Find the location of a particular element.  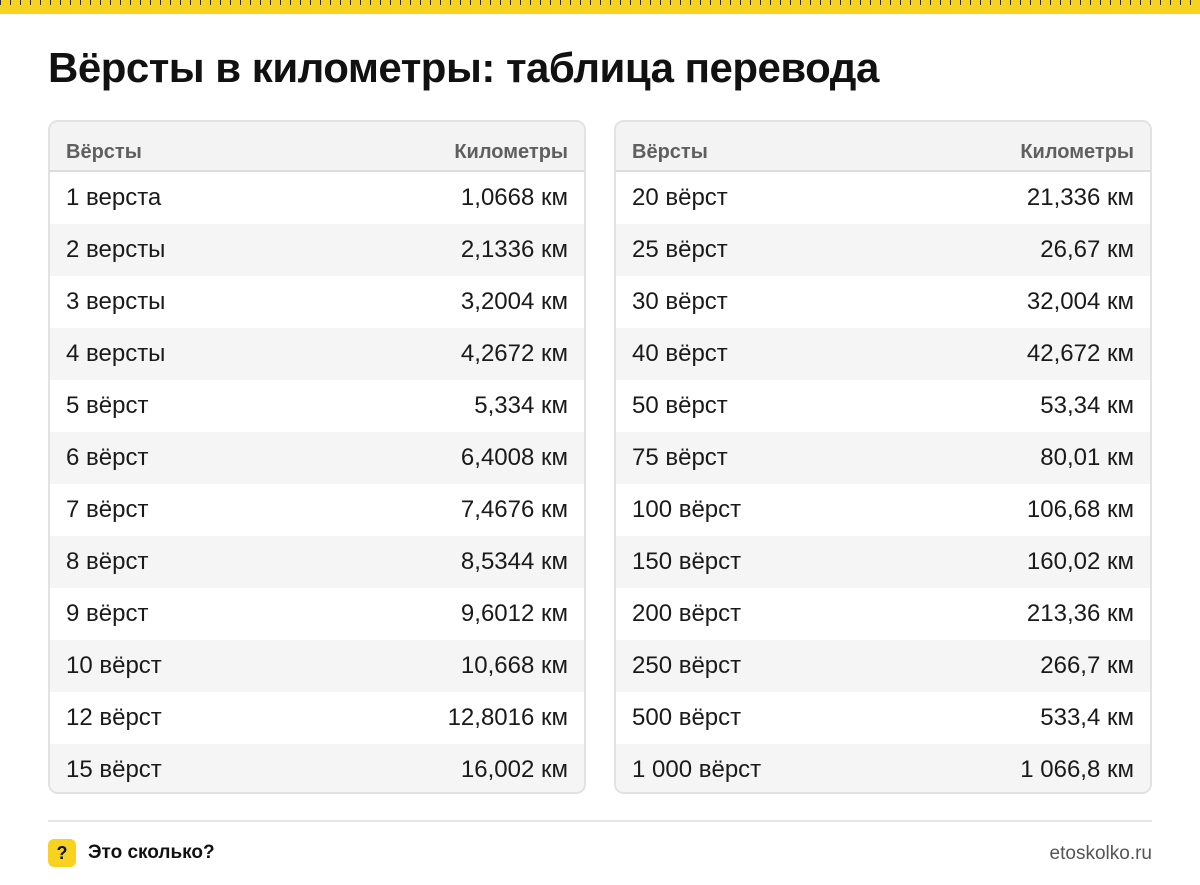

cell-km: 213,36 км is located at coordinates (1080, 613).